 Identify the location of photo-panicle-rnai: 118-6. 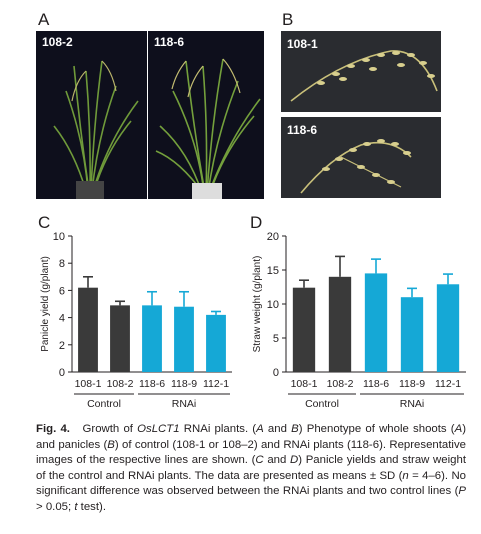
(361, 157).